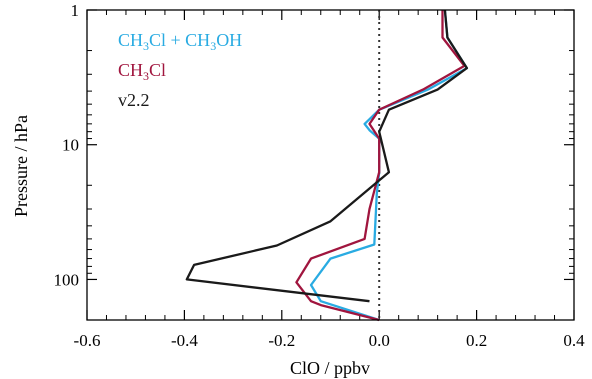  What do you see at coordinates (379, 340) in the screenshot?
I see `x-tick-label: 0.0` at bounding box center [379, 340].